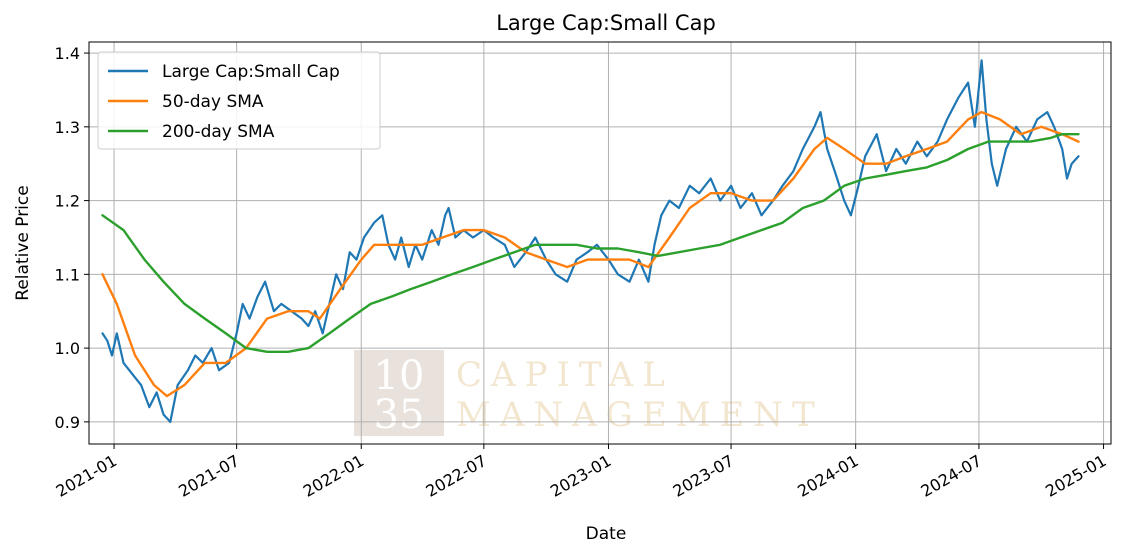 This screenshot has width=1128, height=548. I want to click on y-tick-label: 0.9, so click(67, 422).